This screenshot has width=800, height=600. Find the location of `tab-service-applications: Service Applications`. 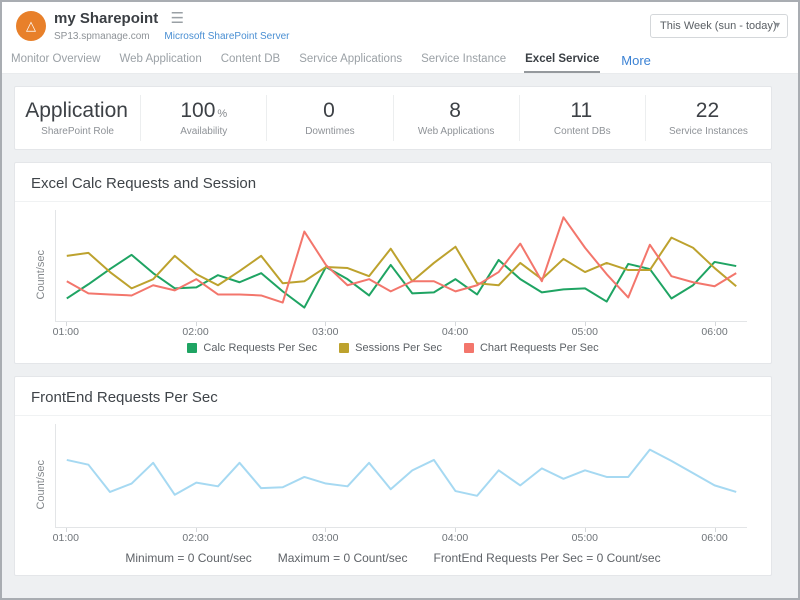

tab-service-applications: Service Applications is located at coordinates (351, 59).